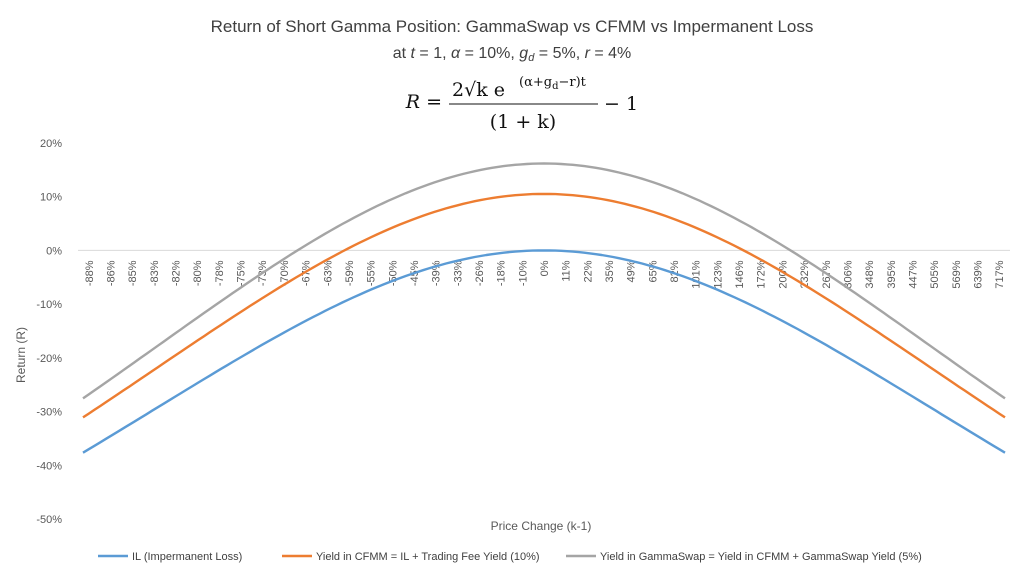 This screenshot has height=576, width=1024. Describe the element at coordinates (523, 273) in the screenshot. I see `x-tick-label: -10%` at that location.